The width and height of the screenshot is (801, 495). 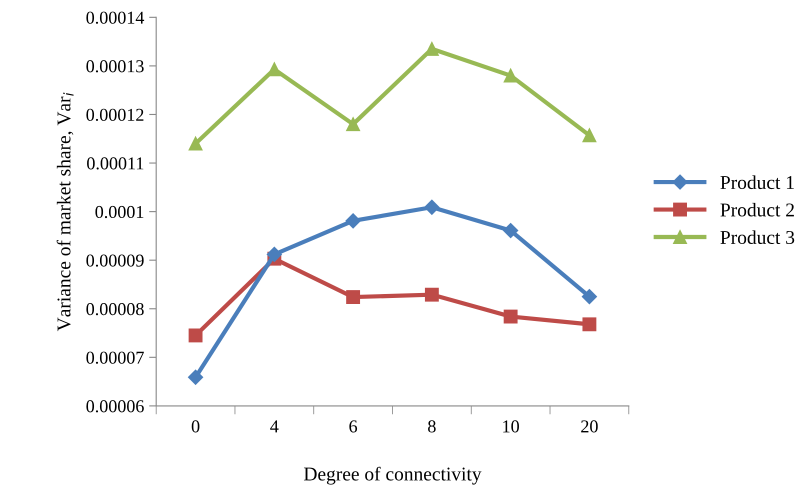 What do you see at coordinates (115, 163) in the screenshot?
I see `y-tick-label: 0.00011` at bounding box center [115, 163].